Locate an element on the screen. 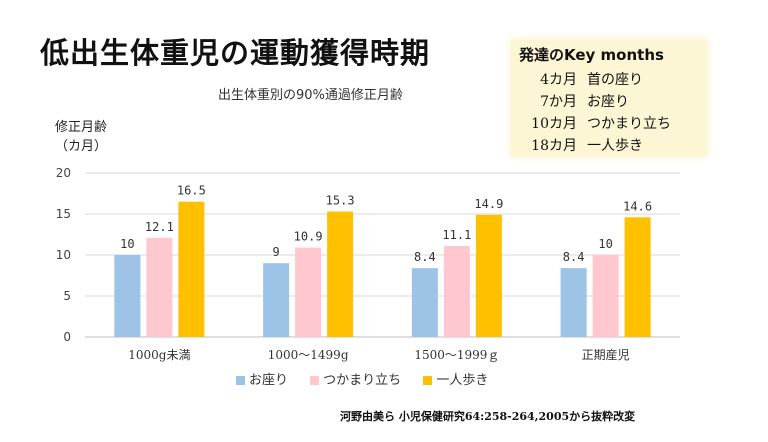 The height and width of the screenshot is (442, 768). y-tick-label: 15 is located at coordinates (63, 214).